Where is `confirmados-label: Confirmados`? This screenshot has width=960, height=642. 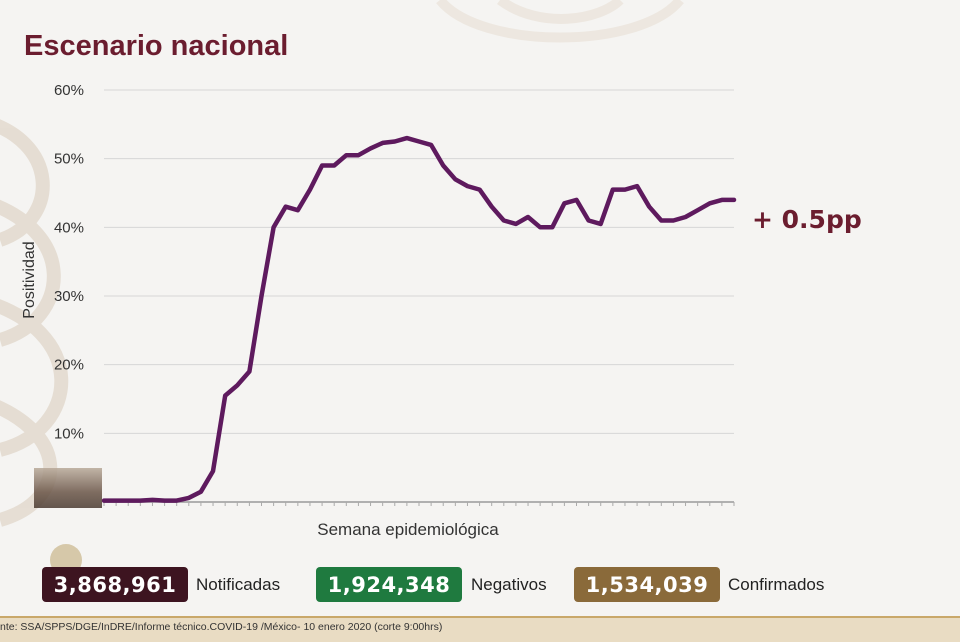
confirmados-label: Confirmados is located at coordinates (776, 584).